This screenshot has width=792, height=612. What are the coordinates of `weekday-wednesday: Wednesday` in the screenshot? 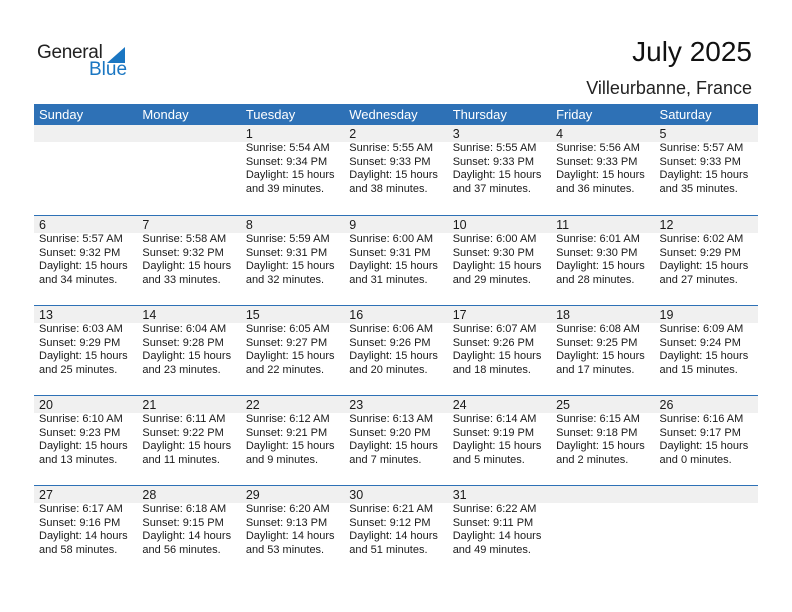 It's located at (383, 114).